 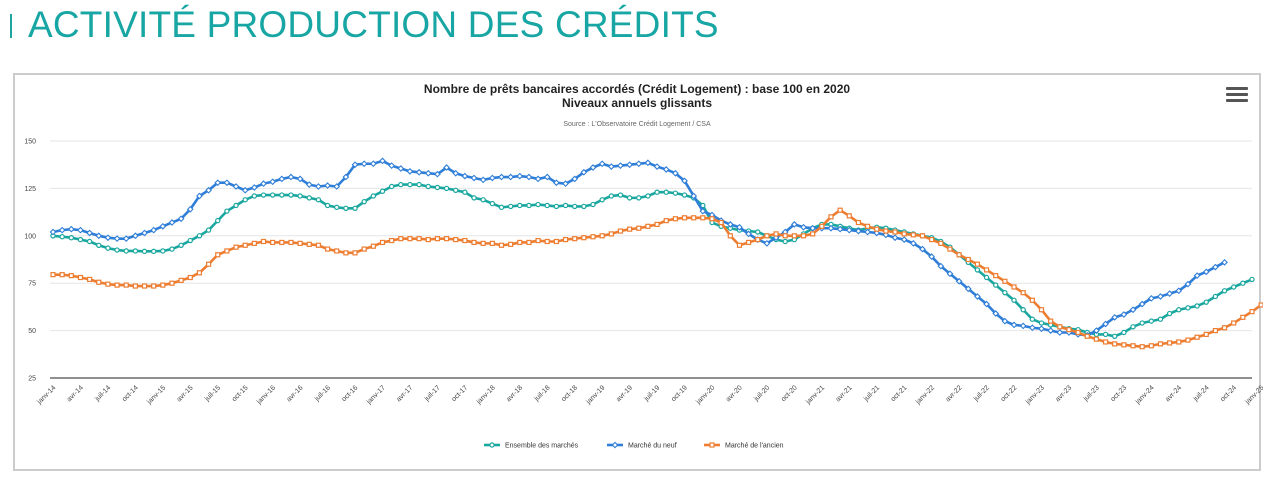 I want to click on header-accent-bar, so click(x=11, y=26).